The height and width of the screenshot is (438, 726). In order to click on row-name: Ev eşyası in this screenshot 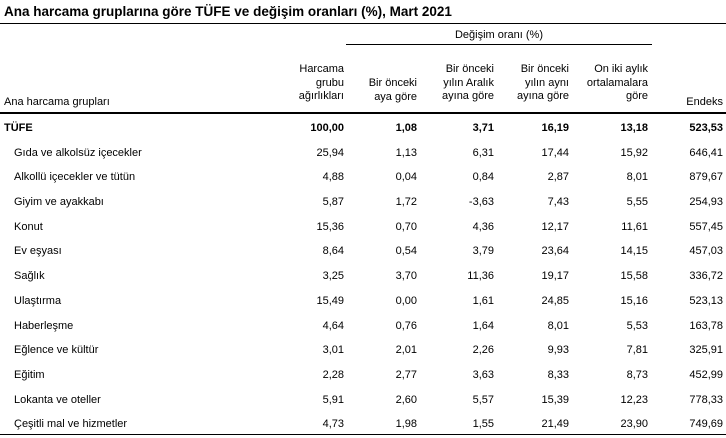, I will do `click(38, 251)`.